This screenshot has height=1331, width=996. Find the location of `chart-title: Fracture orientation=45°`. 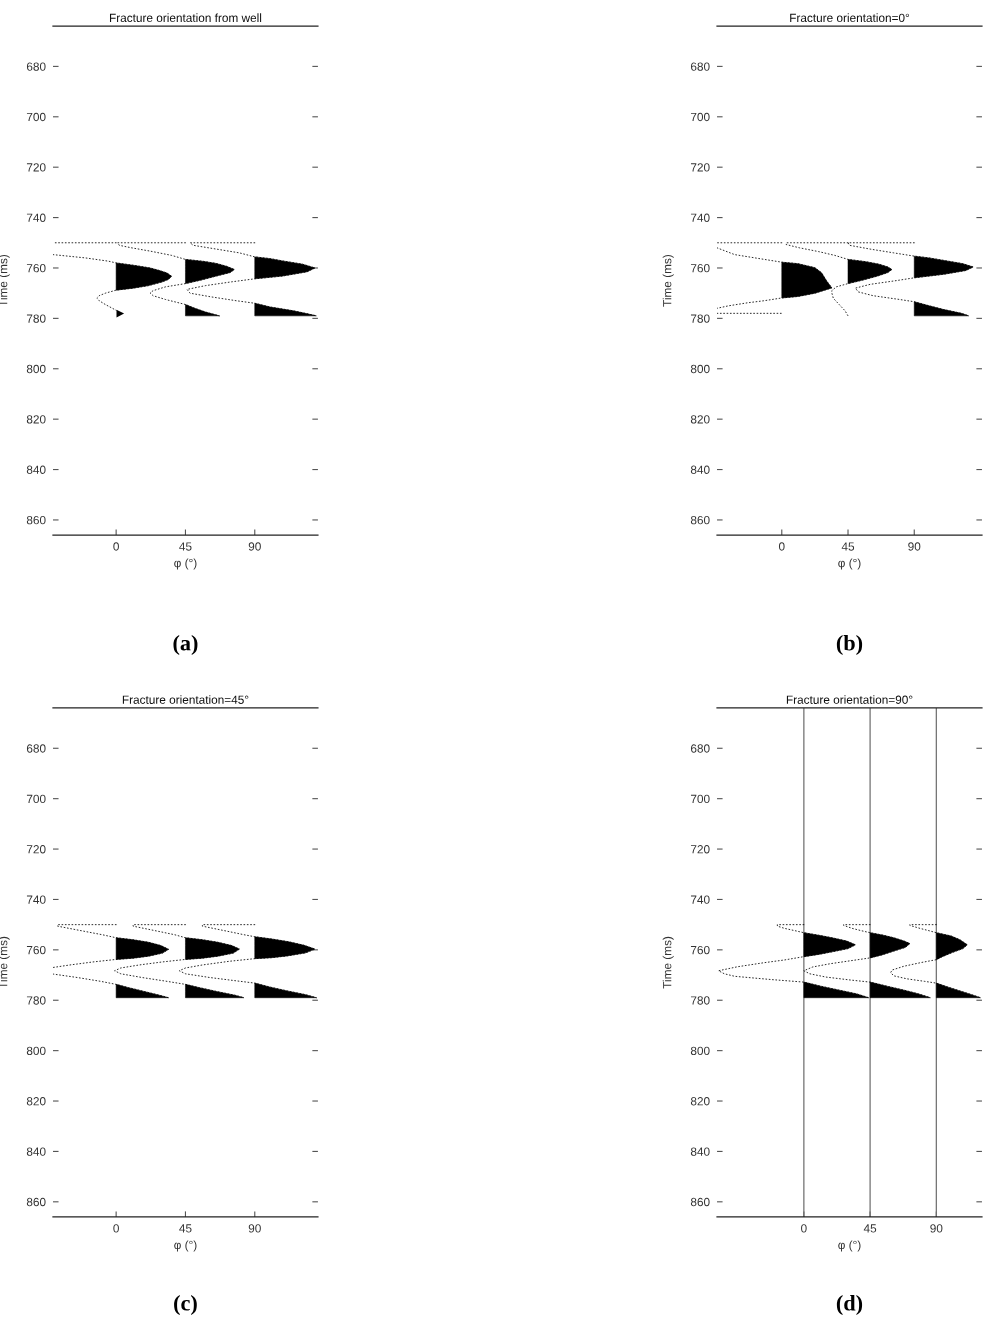

chart-title: Fracture orientation=45° is located at coordinates (185, 699).